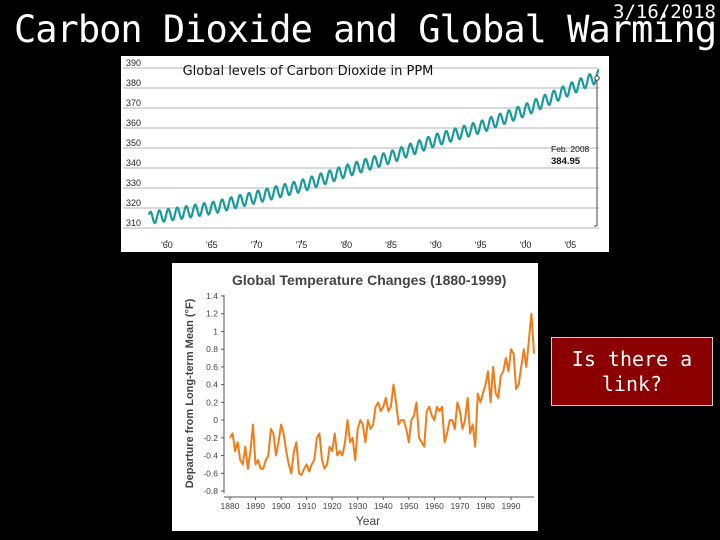  I want to click on temp-x-tick-label: 1940, so click(383, 506).